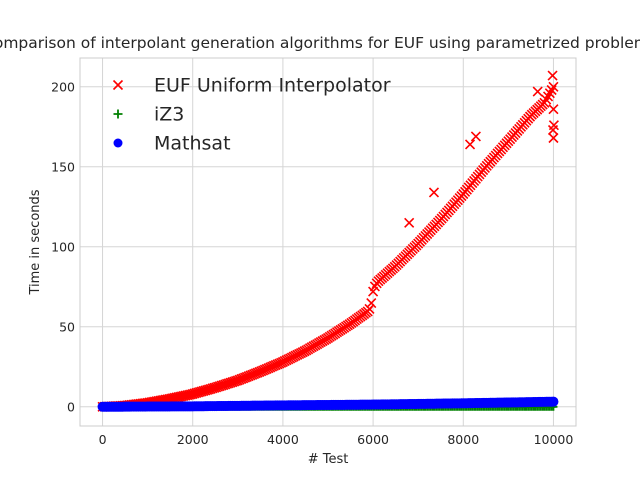 This screenshot has width=640, height=480. I want to click on x-tick-label: 2000, so click(193, 439).